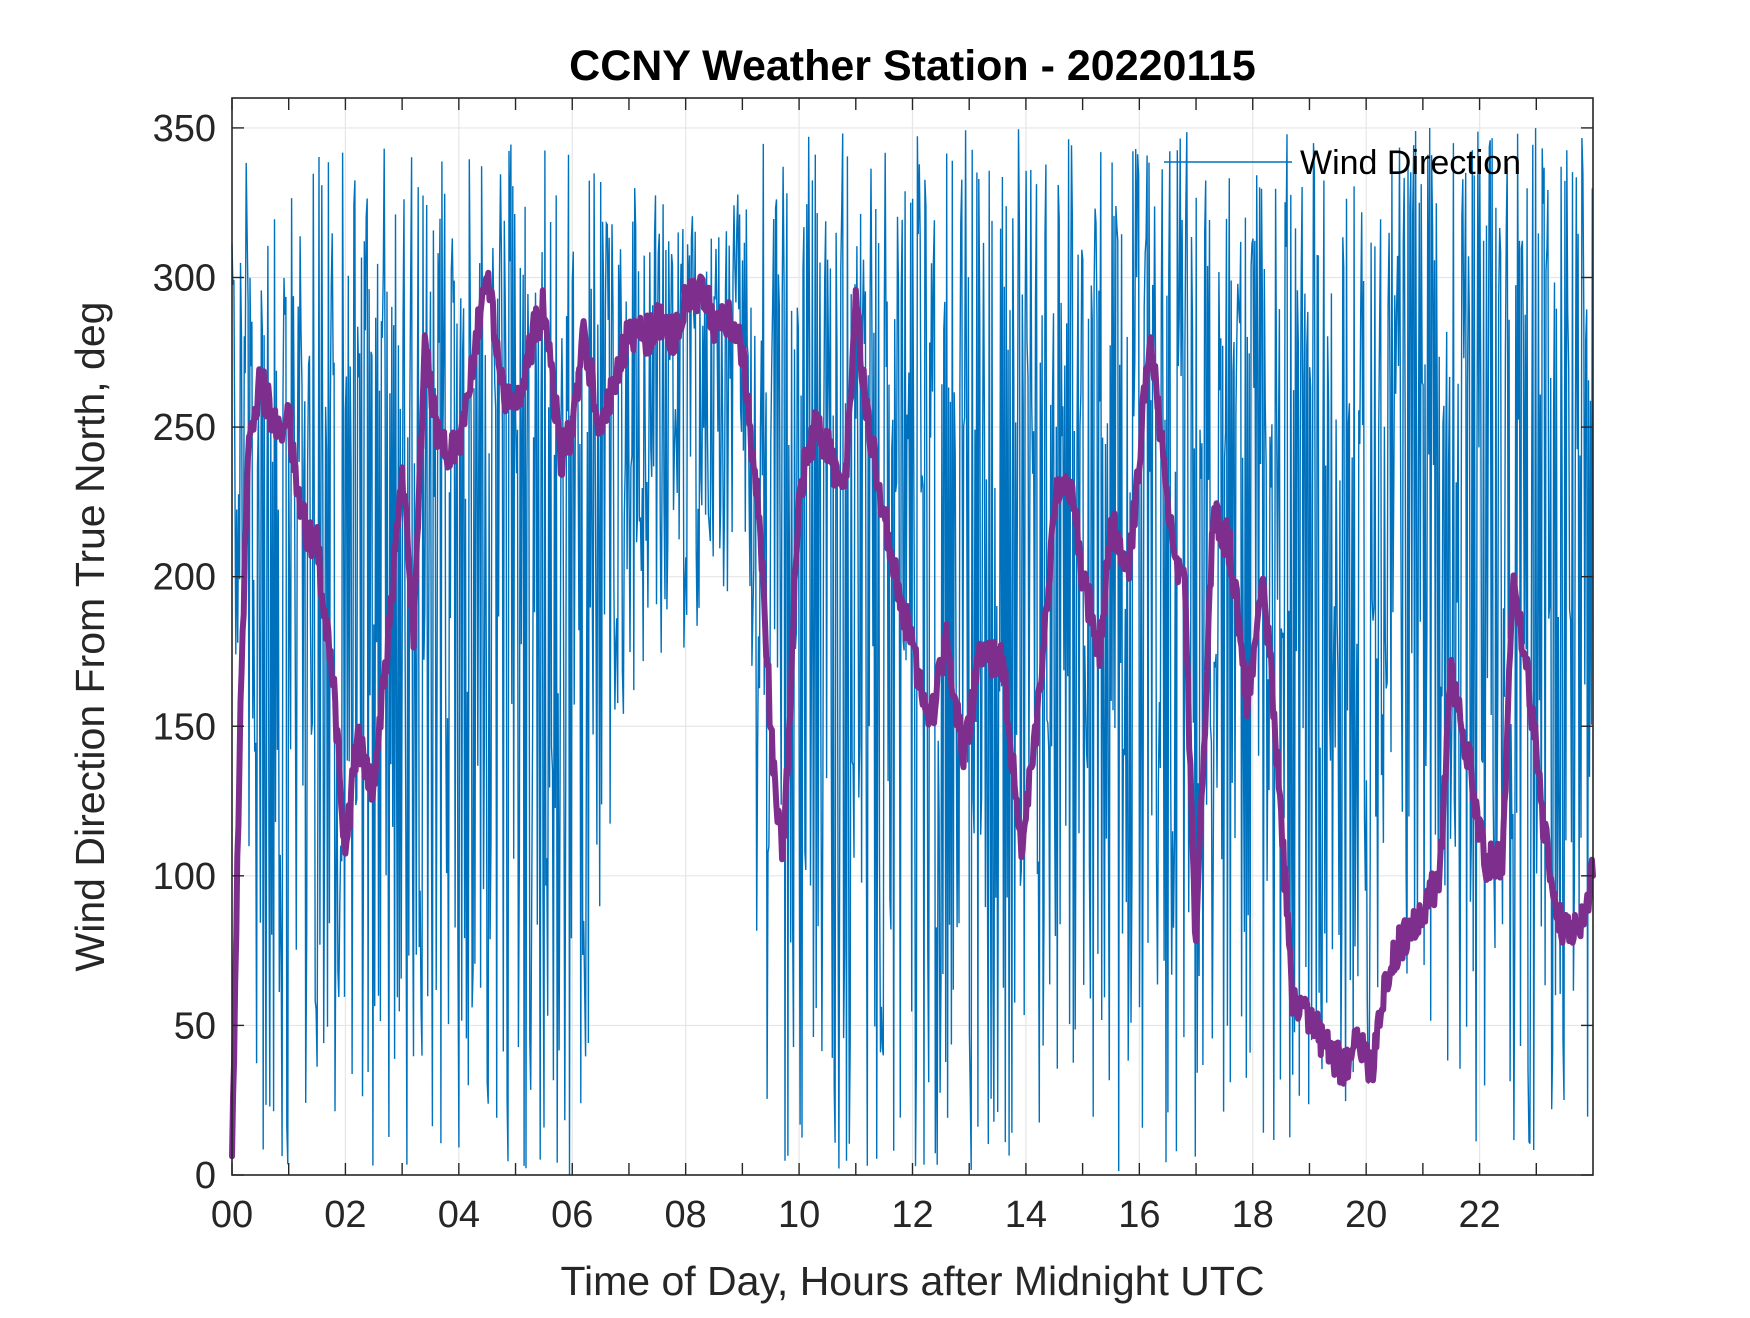 The height and width of the screenshot is (1318, 1750). What do you see at coordinates (184, 578) in the screenshot?
I see `y-tick-label-4: 200` at bounding box center [184, 578].